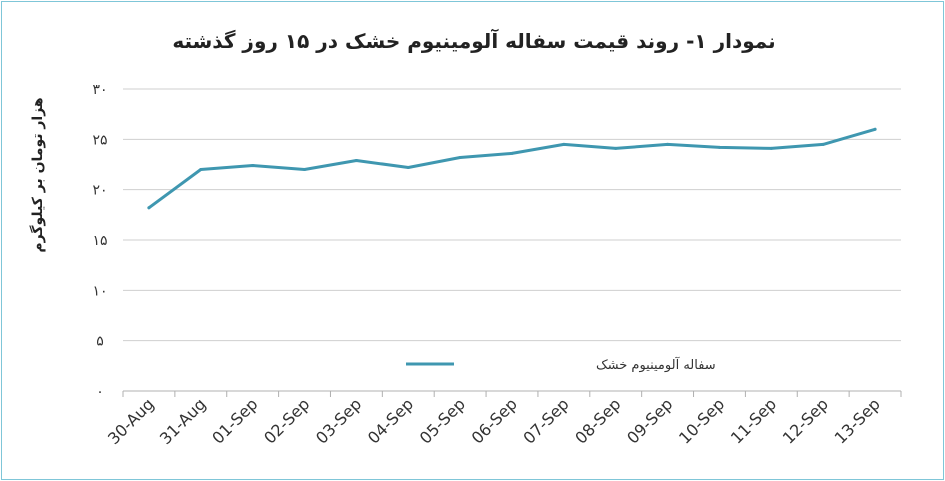 The width and height of the screenshot is (945, 481). Describe the element at coordinates (99, 191) in the screenshot. I see `y-tick-label: ۲۰` at that location.